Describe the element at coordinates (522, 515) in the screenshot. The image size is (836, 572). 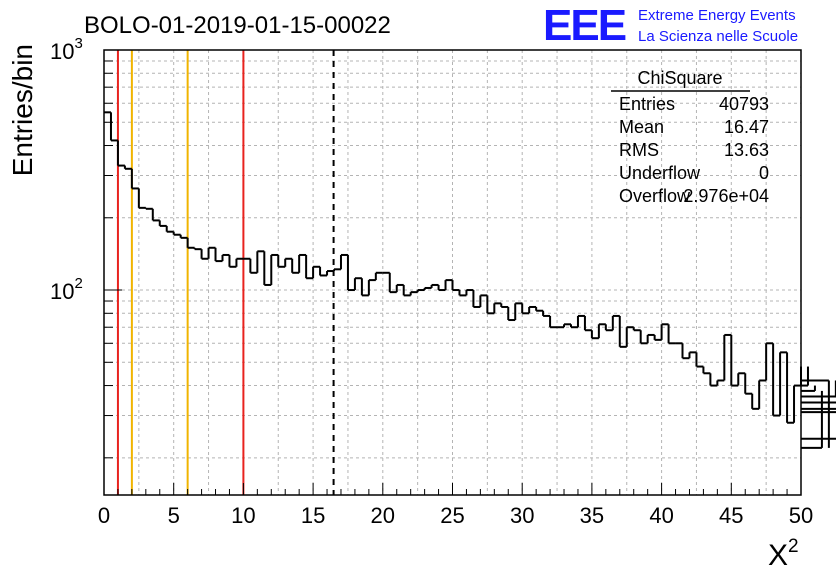
I see `x-tick-label: 30` at that location.